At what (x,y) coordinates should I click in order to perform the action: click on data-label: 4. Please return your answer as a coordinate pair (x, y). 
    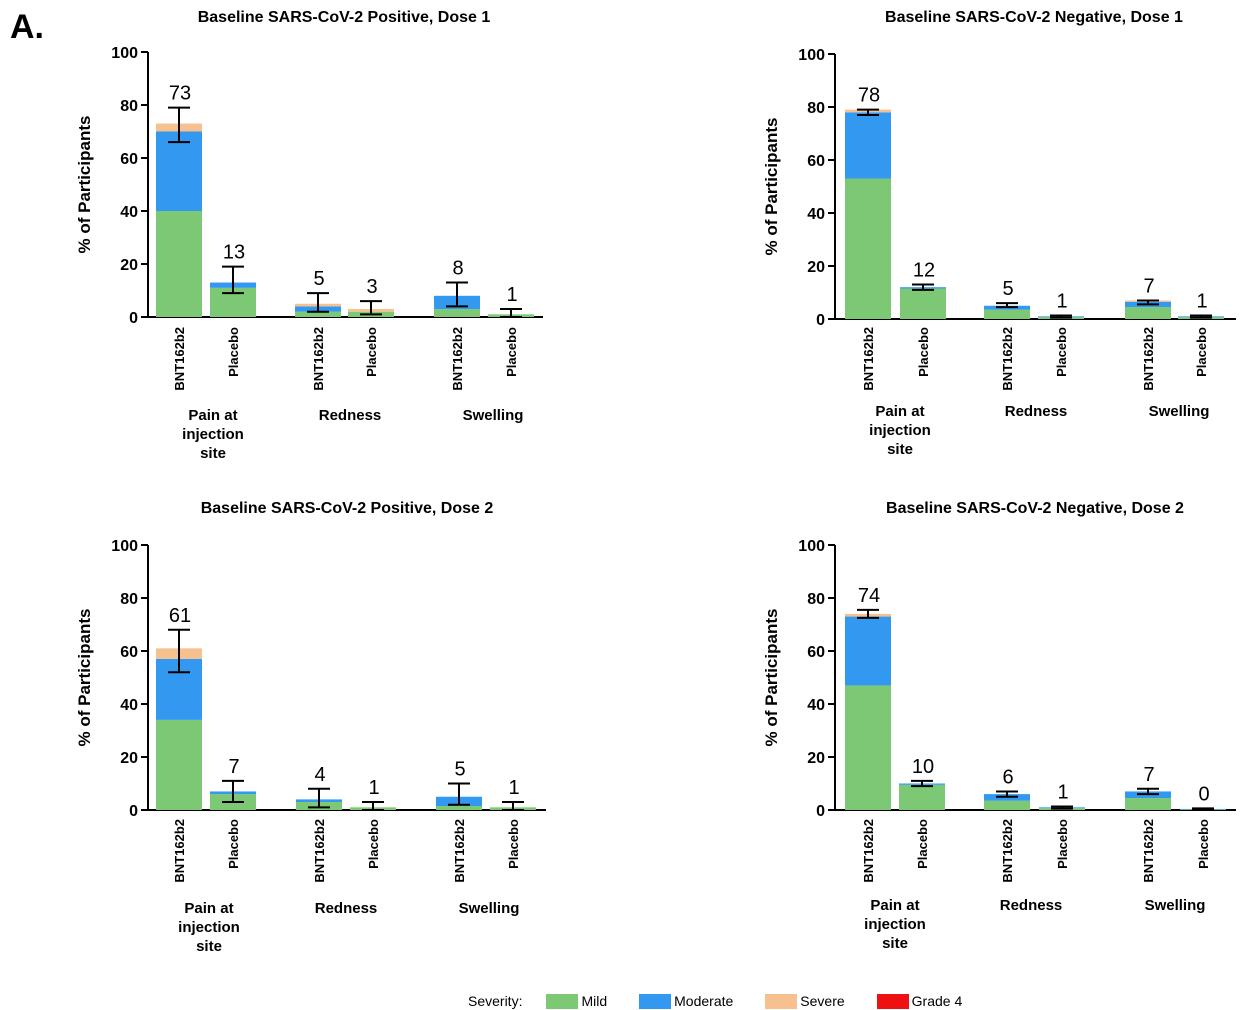
    Looking at the image, I should click on (319, 775).